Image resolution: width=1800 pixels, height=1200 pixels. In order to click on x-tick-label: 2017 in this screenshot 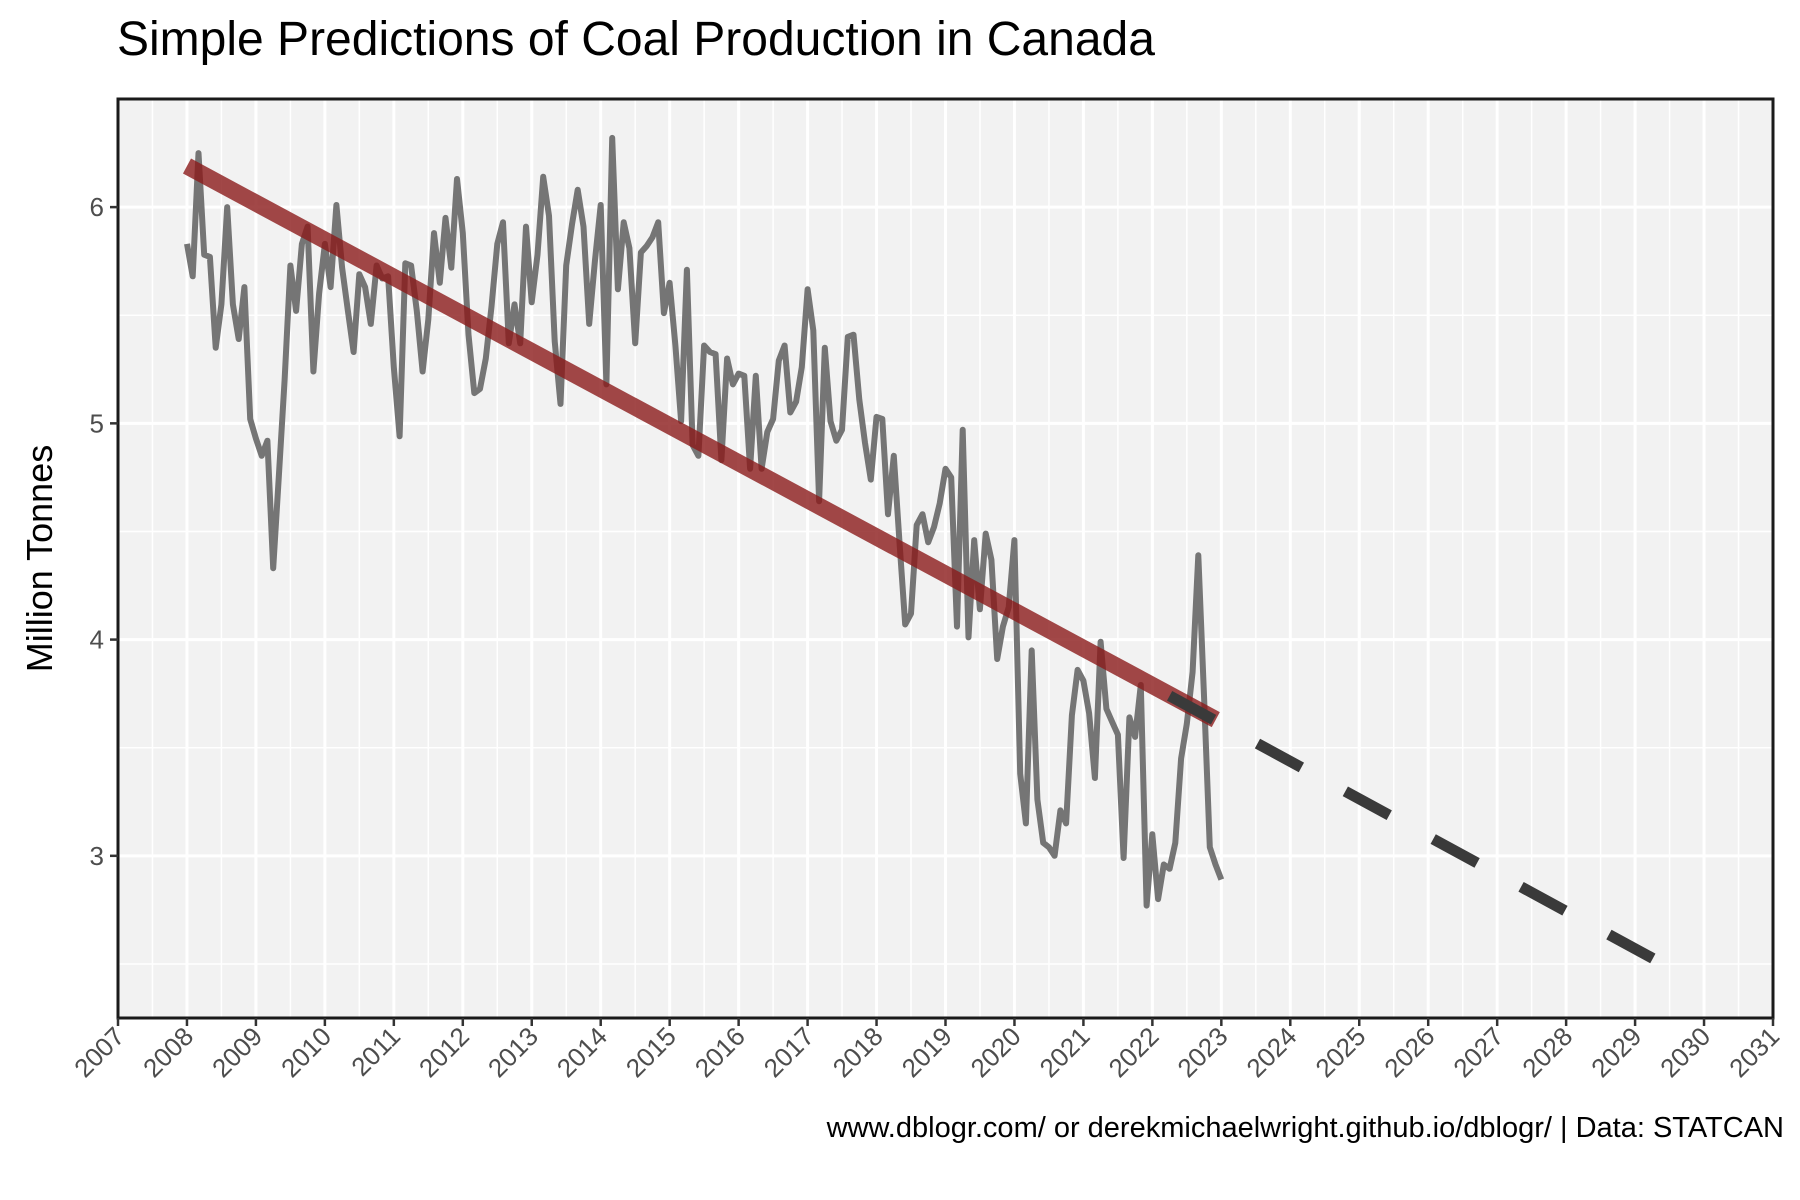, I will do `click(789, 1052)`.